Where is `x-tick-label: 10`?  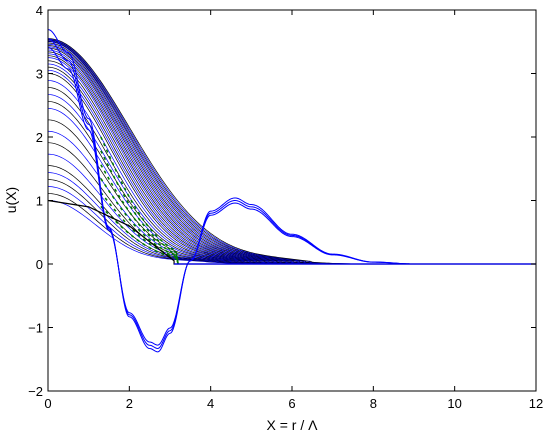 x-tick-label: 10 is located at coordinates (454, 403).